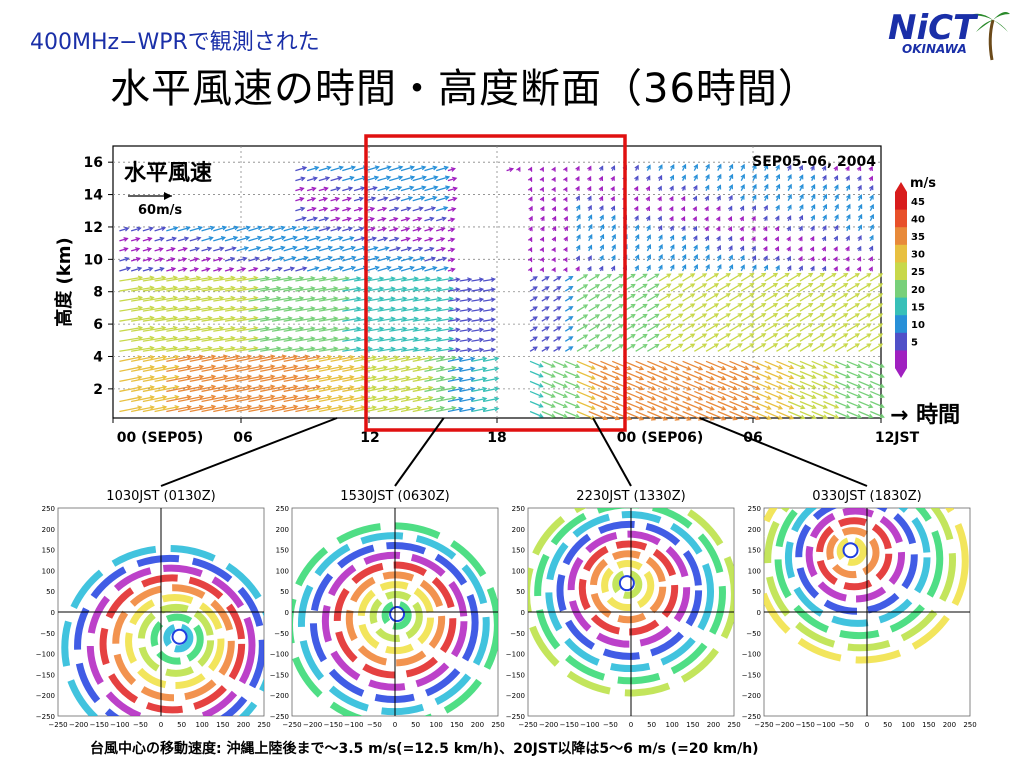 This screenshot has width=1024, height=768. What do you see at coordinates (515, 655) in the screenshot?
I see `radar-y-tick: −100` at bounding box center [515, 655].